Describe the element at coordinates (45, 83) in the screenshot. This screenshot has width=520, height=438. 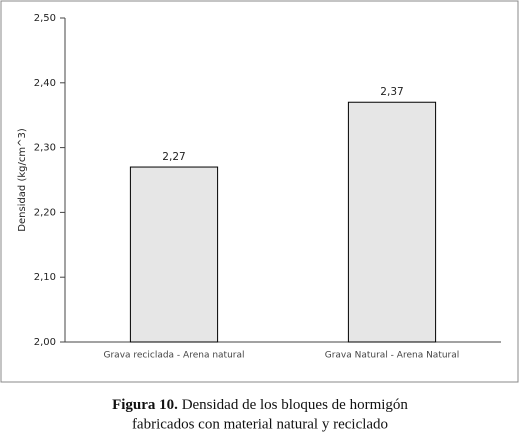
I see `y-tick-label: 2,40` at that location.